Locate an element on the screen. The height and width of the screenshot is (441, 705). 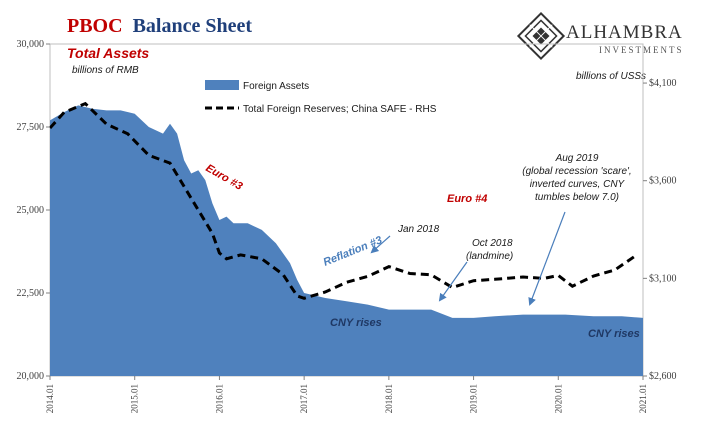
aug2019-line4: tumbles below 7.0) is located at coordinates (577, 197).